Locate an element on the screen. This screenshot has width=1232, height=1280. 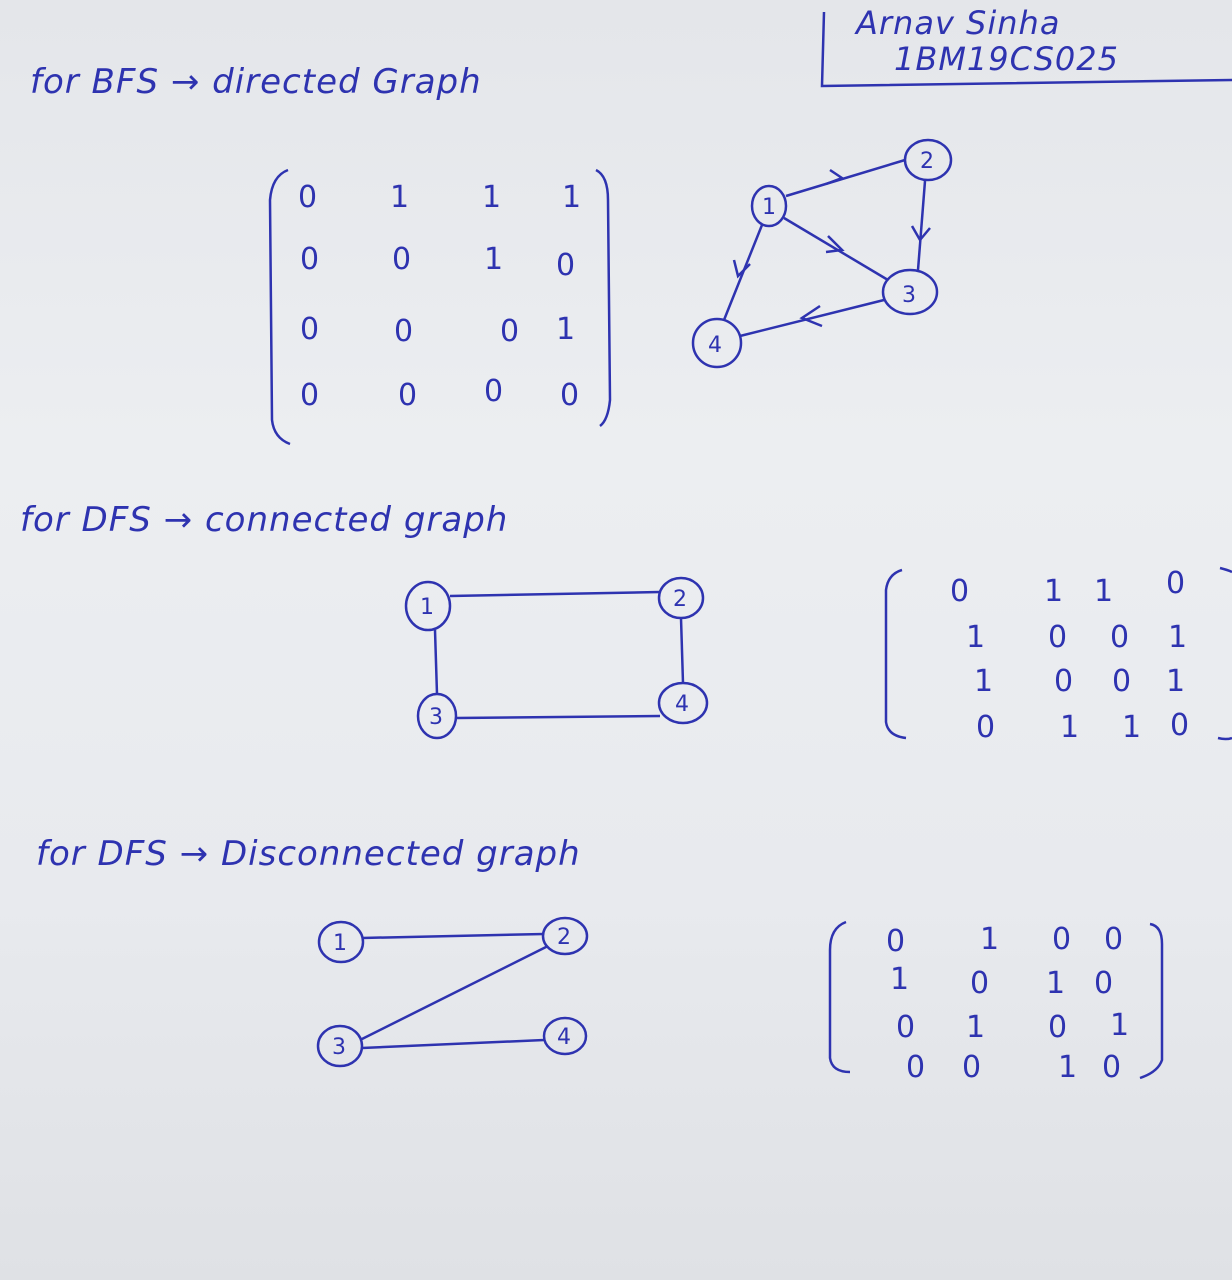
connected-graph is located at coordinates (556, 658).